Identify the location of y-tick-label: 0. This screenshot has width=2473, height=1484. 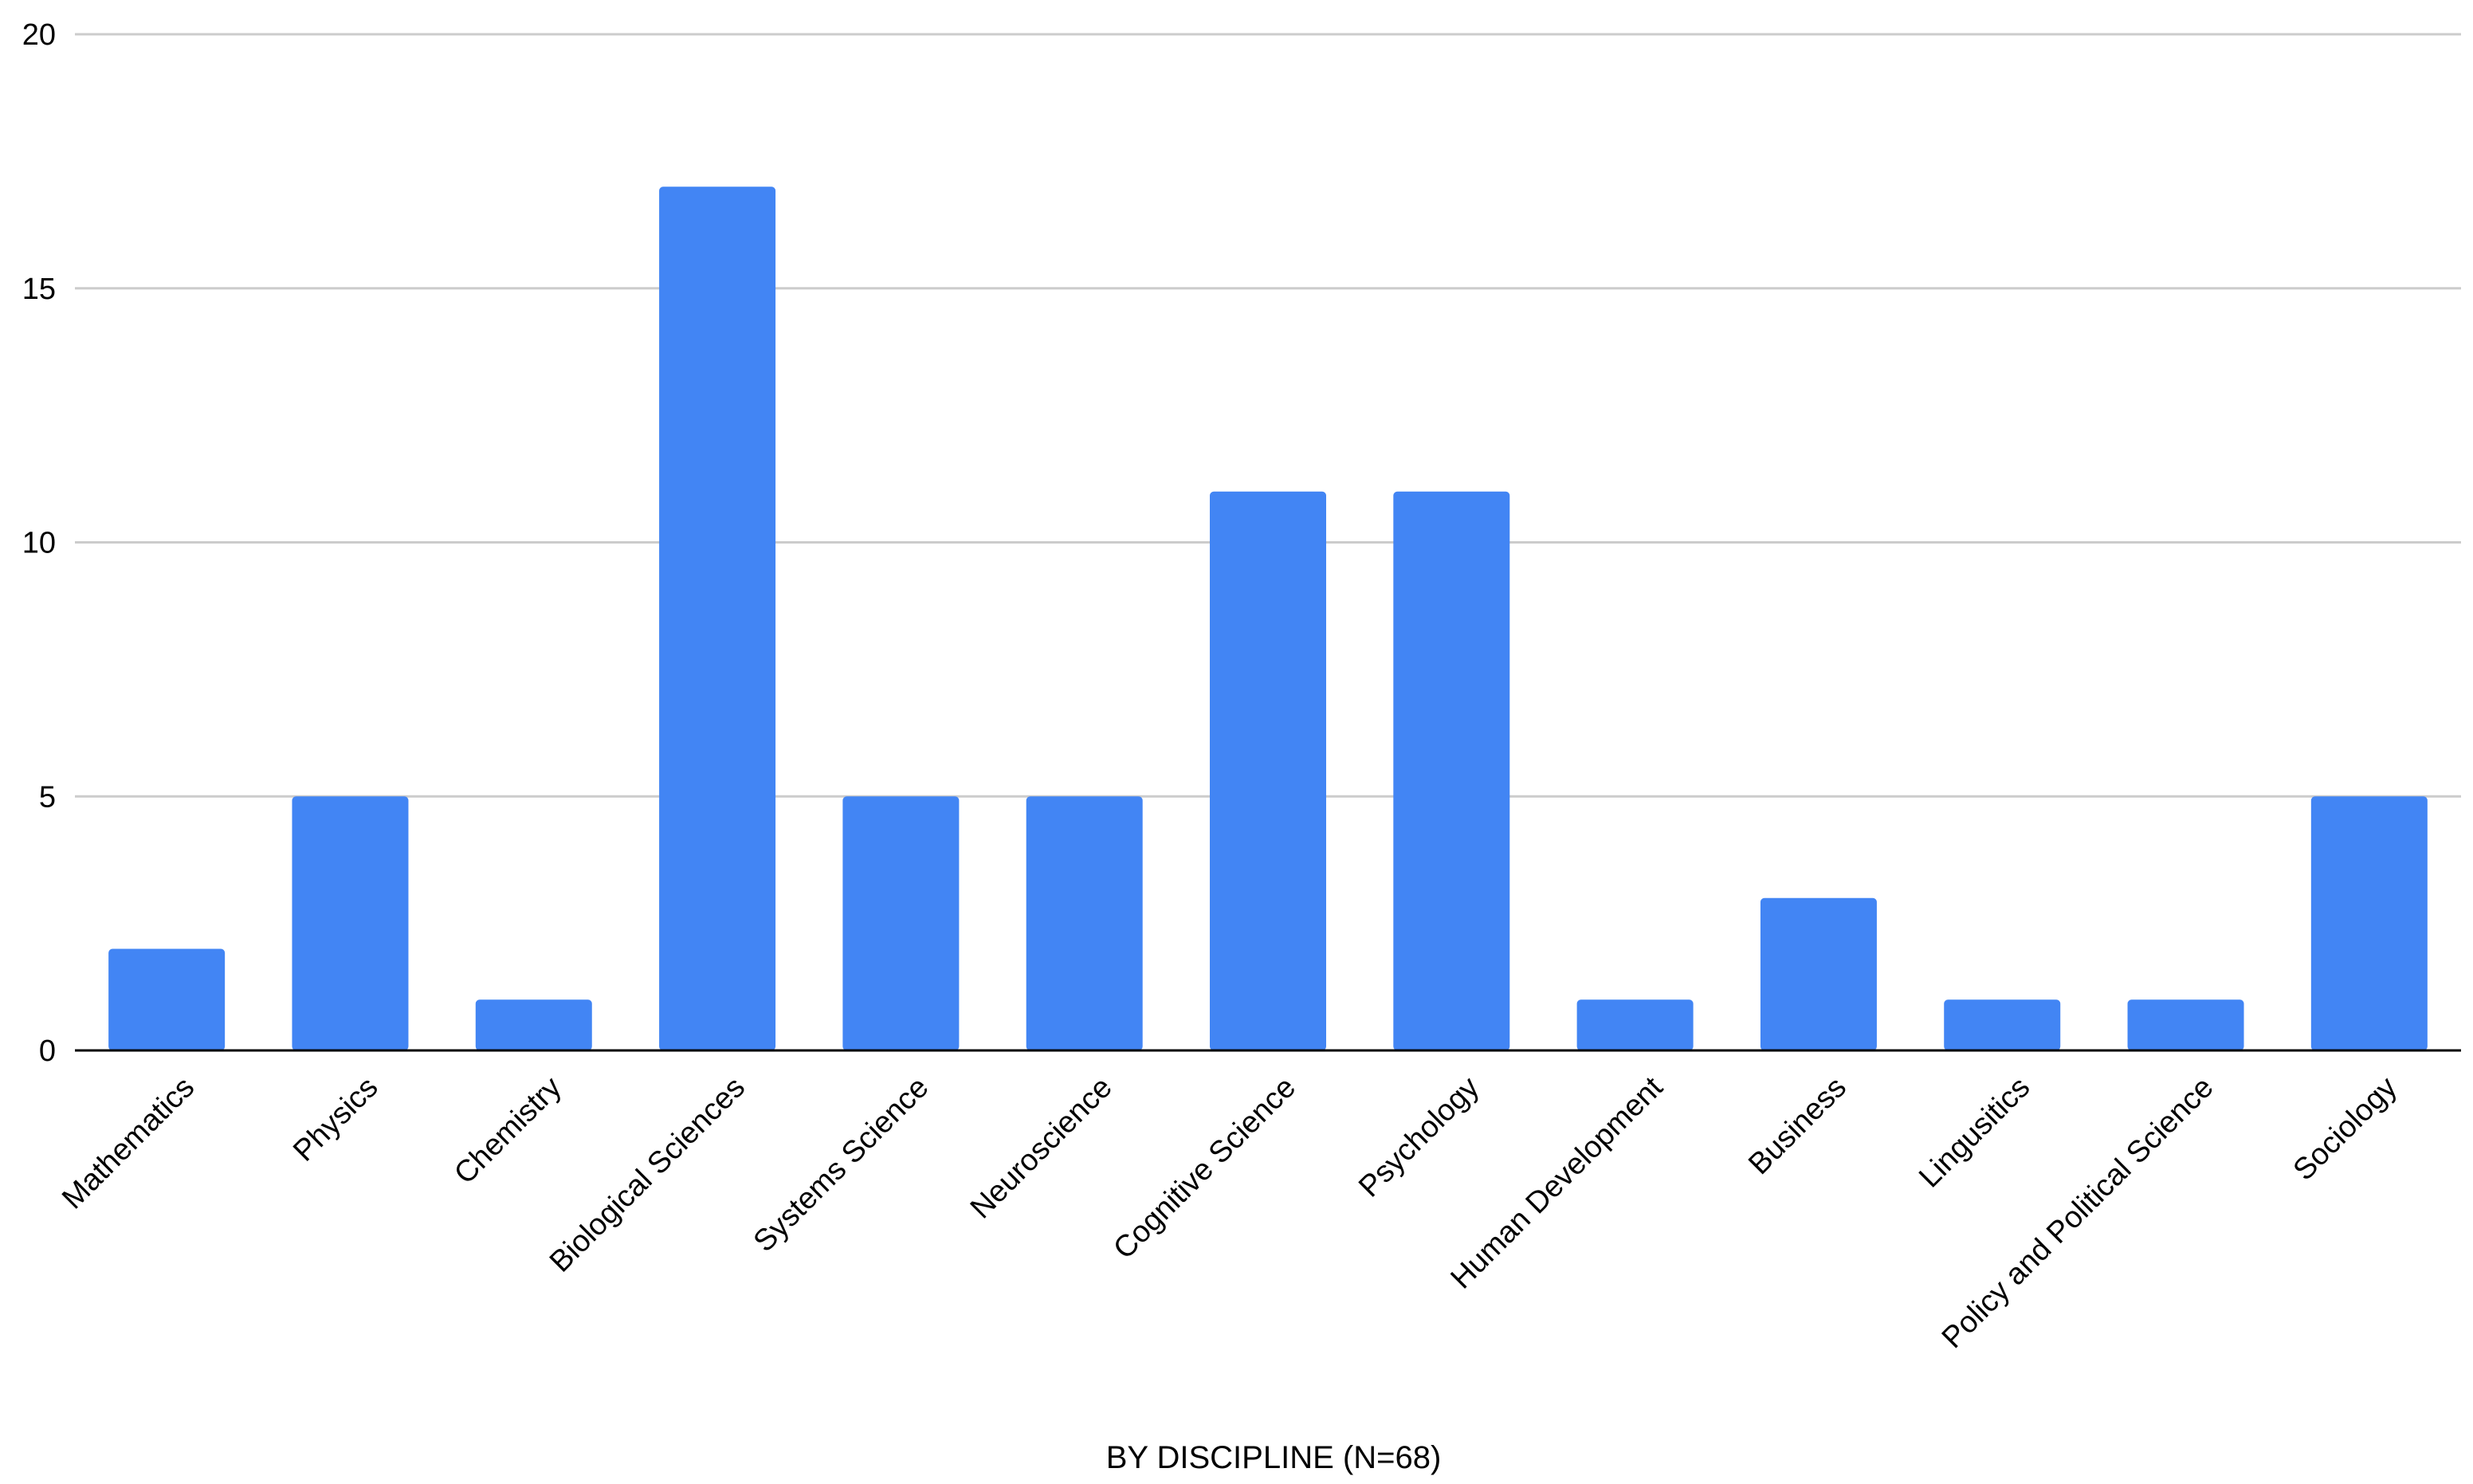
(47, 1051).